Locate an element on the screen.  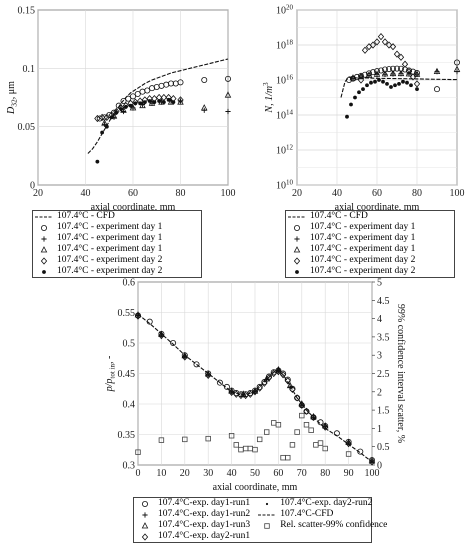
y-axis-title-main: D is located at coordinates (11, 110).